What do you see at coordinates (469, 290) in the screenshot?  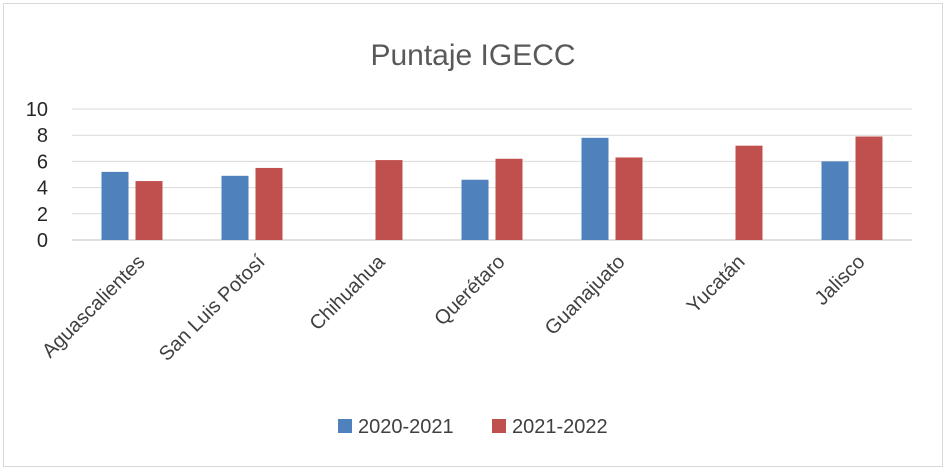 I see `x-category-label: Querétaro` at bounding box center [469, 290].